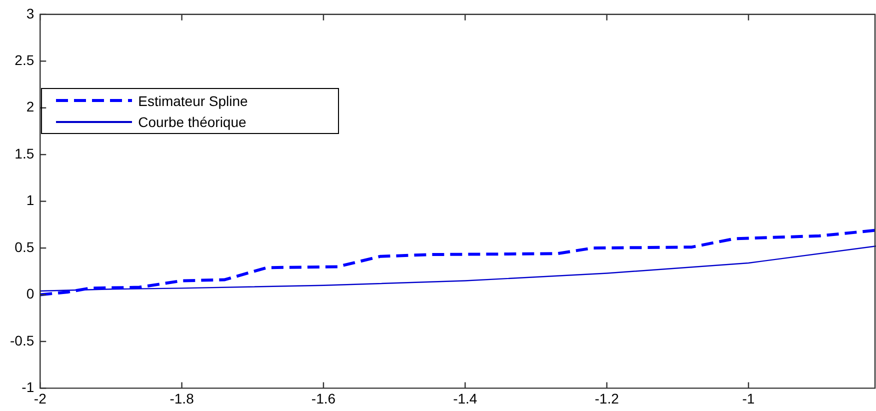 This screenshot has width=876, height=411. I want to click on y-tick-label: 0, so click(30, 294).